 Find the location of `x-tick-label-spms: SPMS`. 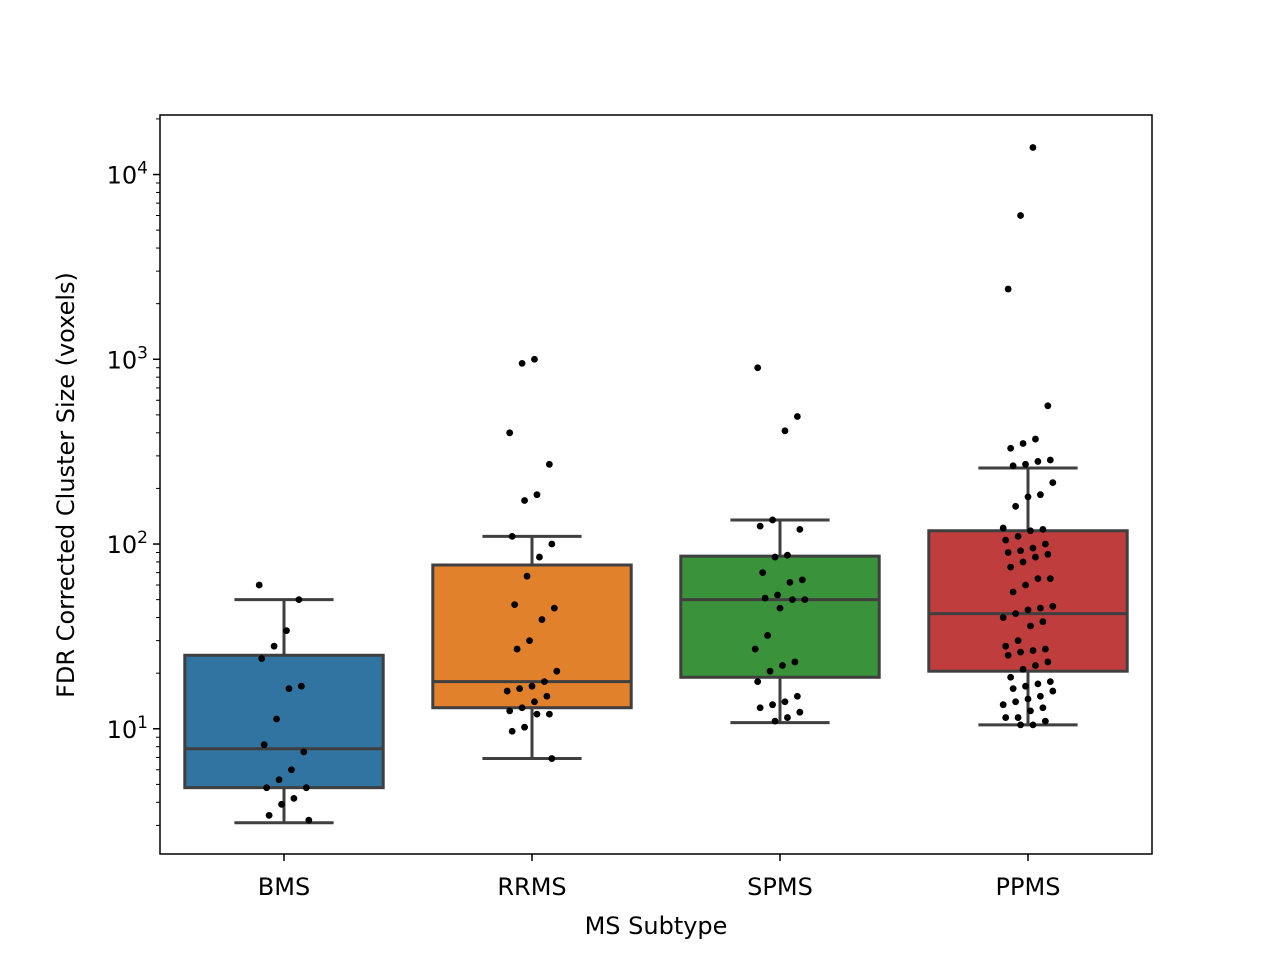

x-tick-label-spms: SPMS is located at coordinates (780, 887).